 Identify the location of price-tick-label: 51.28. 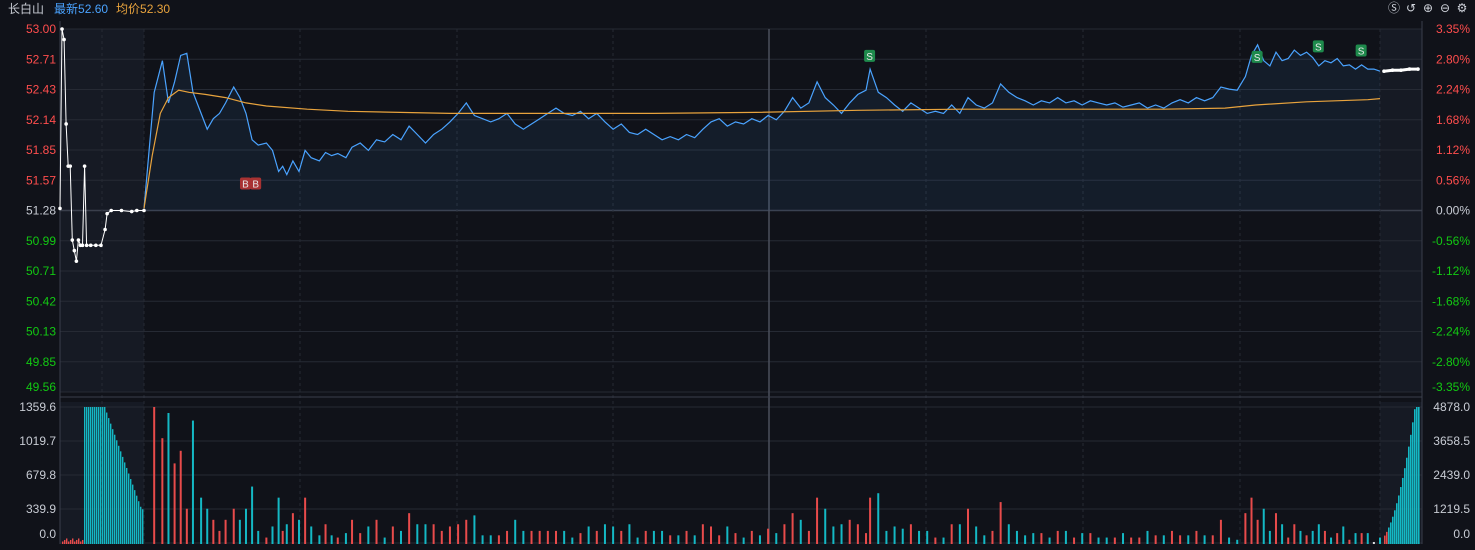
(41, 211).